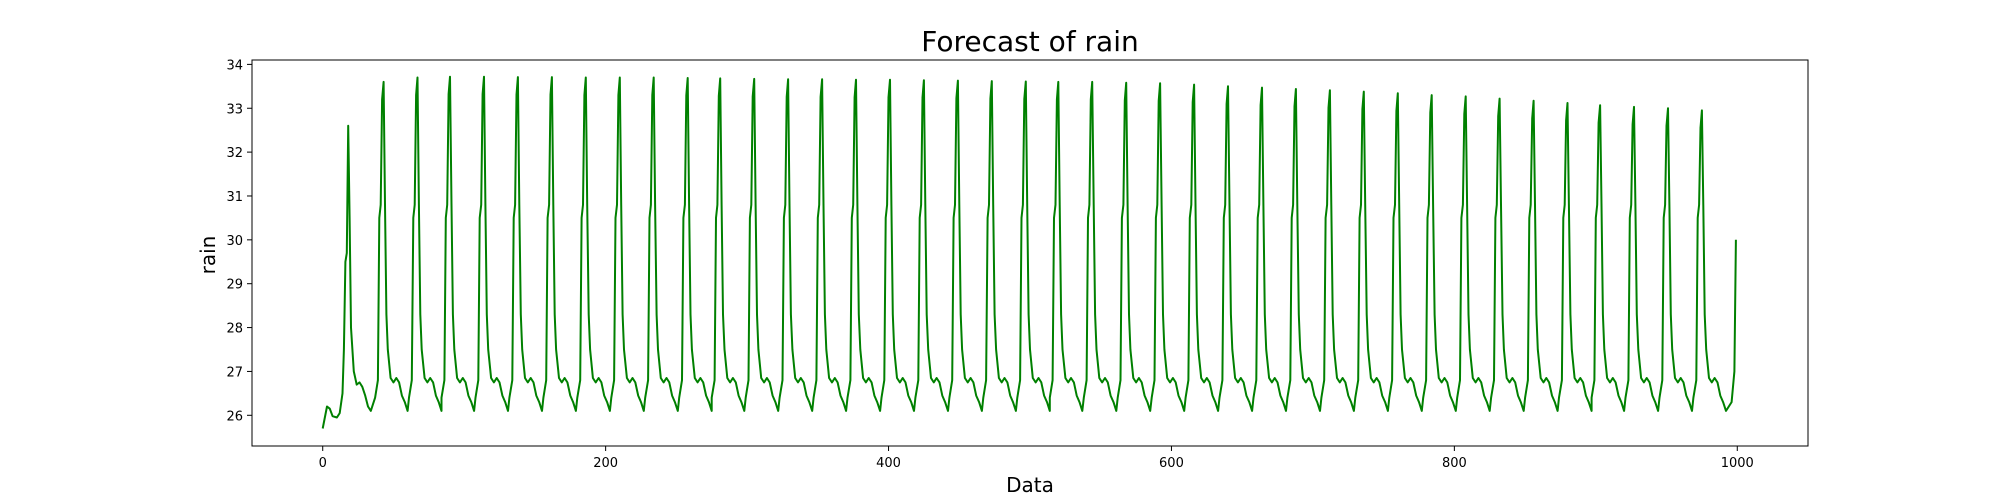 This screenshot has width=2000, height=500. I want to click on y-axis-label: rain, so click(208, 255).